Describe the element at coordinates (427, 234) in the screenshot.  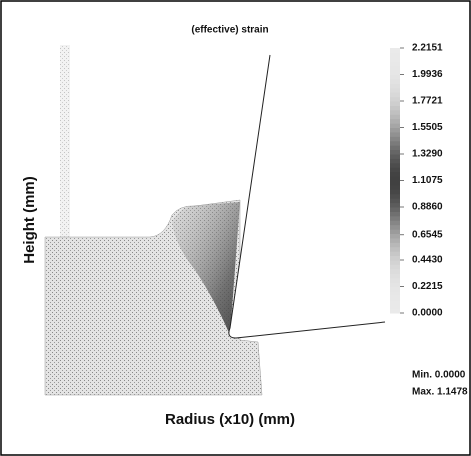
I see `colorbar-tick-label: 0.6545` at that location.